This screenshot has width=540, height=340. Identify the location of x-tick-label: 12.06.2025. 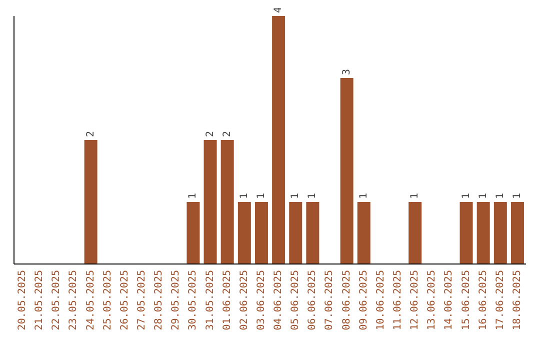
(415, 300).